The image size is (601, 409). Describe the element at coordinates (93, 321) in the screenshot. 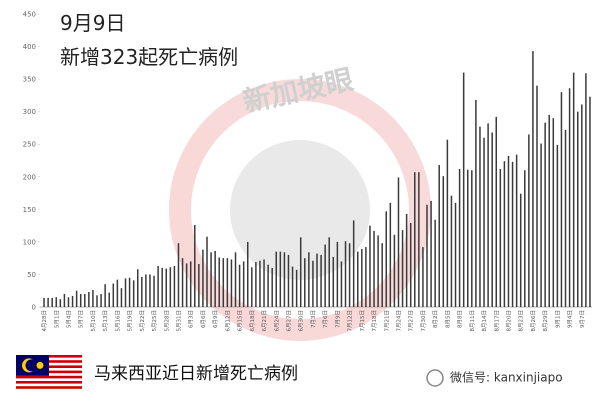

I see `x-tick-label: 5月10日` at that location.